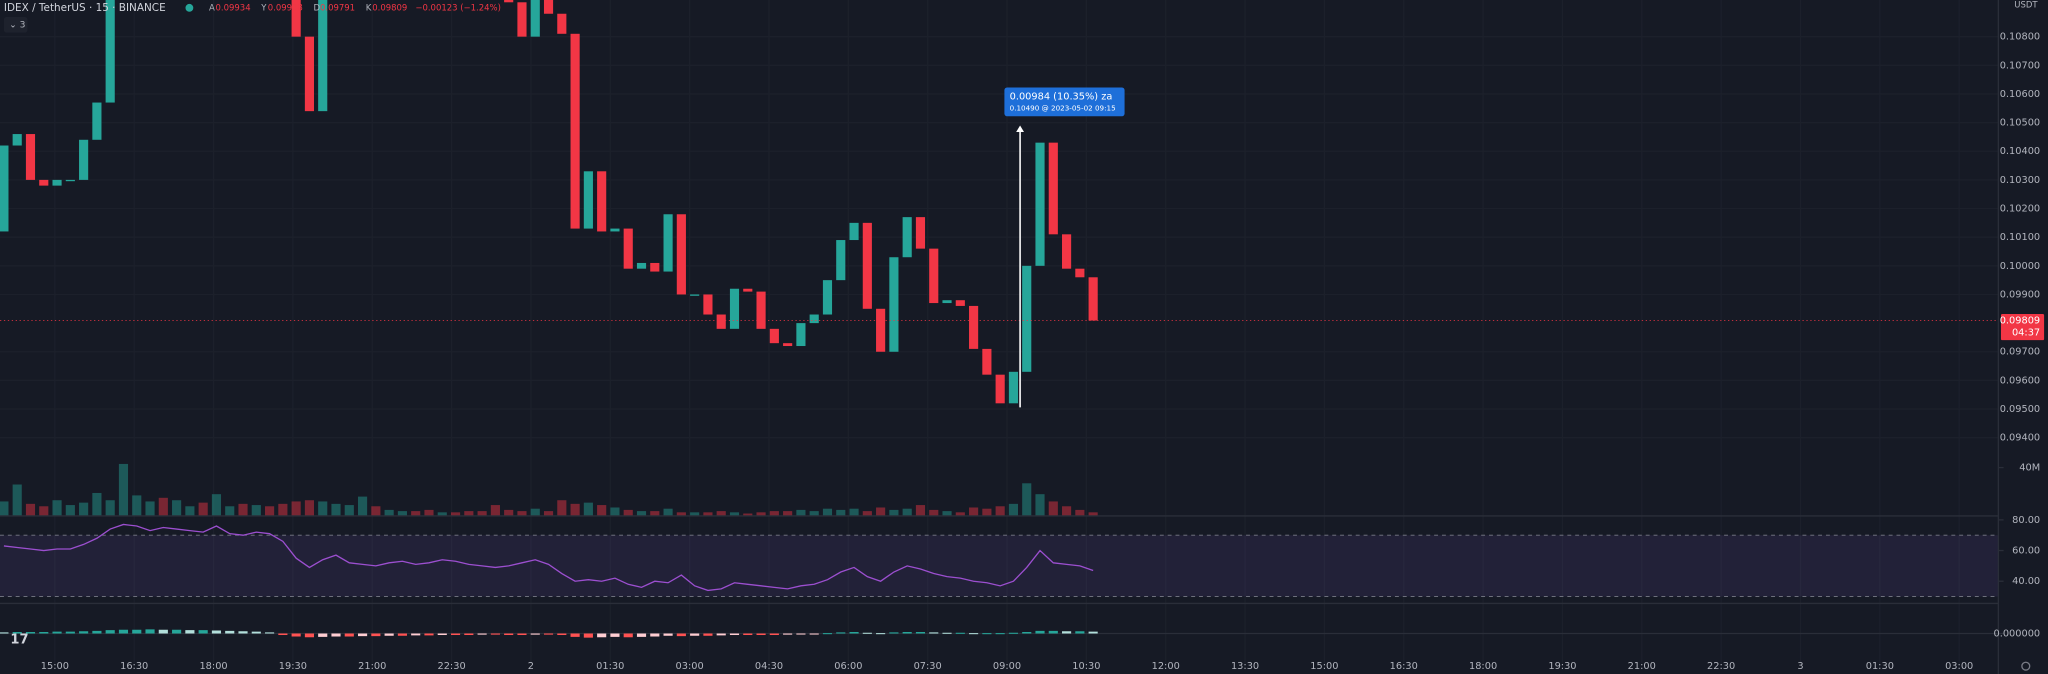  What do you see at coordinates (213, 666) in the screenshot?
I see `time-label: 18:00` at bounding box center [213, 666].